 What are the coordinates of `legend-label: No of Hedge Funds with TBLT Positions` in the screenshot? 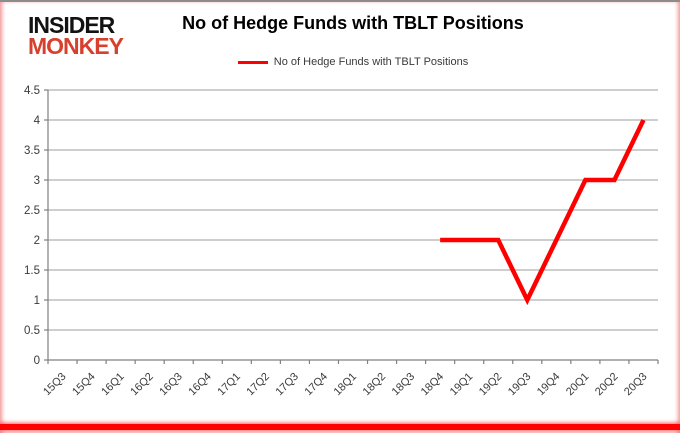 It's located at (371, 62).